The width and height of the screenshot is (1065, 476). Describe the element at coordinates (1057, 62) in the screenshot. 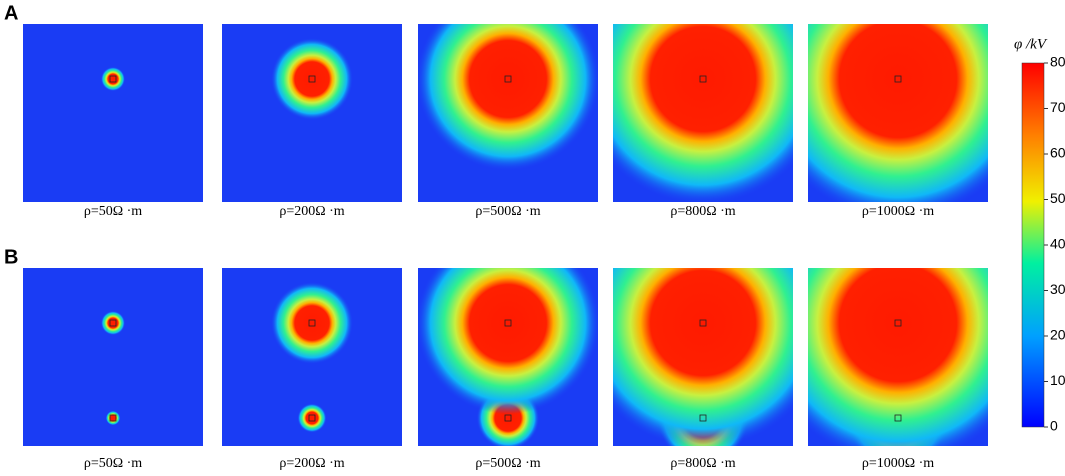

I see `colorbar-tick-label: 80` at that location.